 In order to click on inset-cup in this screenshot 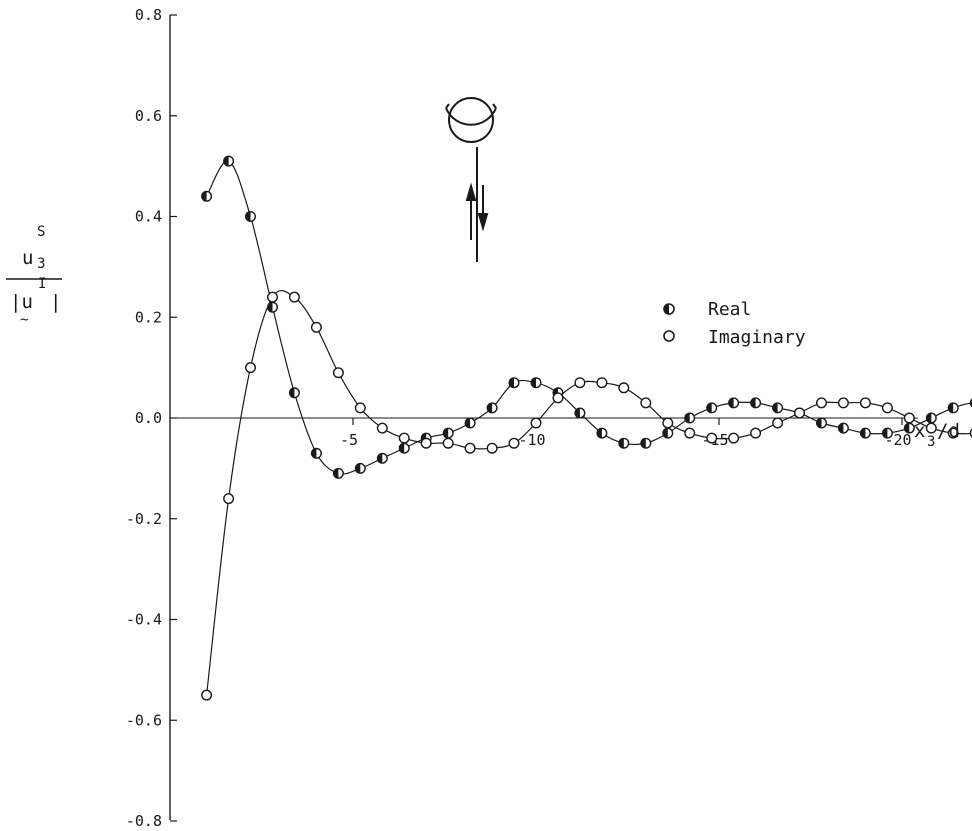, I will do `click(471, 116)`.